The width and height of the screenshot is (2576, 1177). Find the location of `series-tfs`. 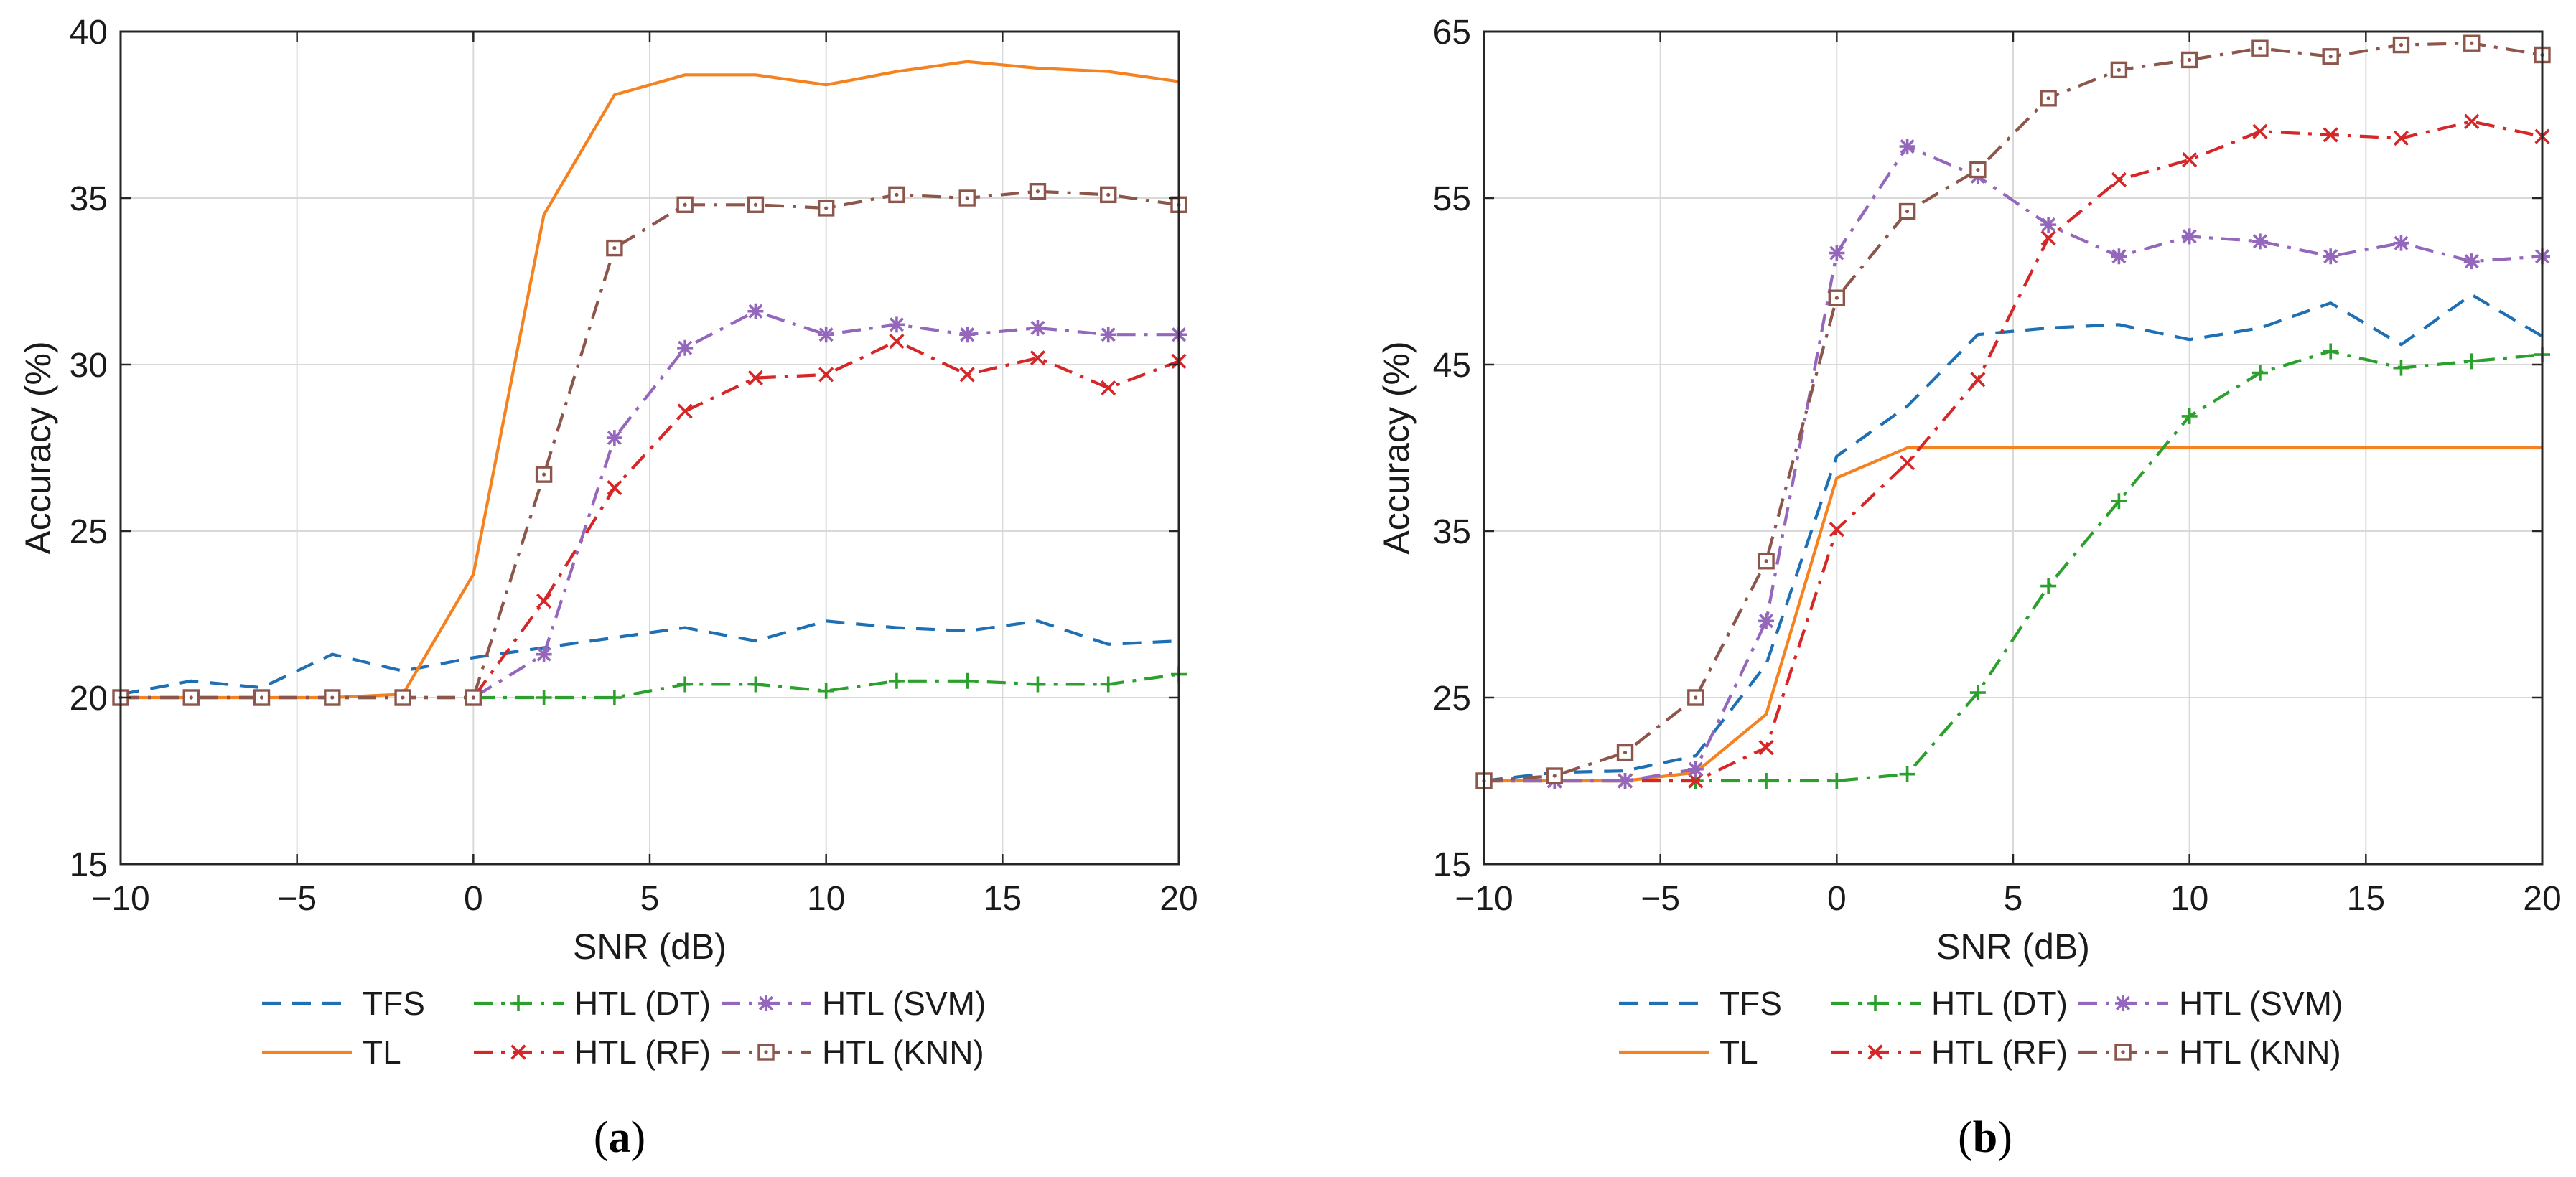

series-tfs is located at coordinates (650, 657).